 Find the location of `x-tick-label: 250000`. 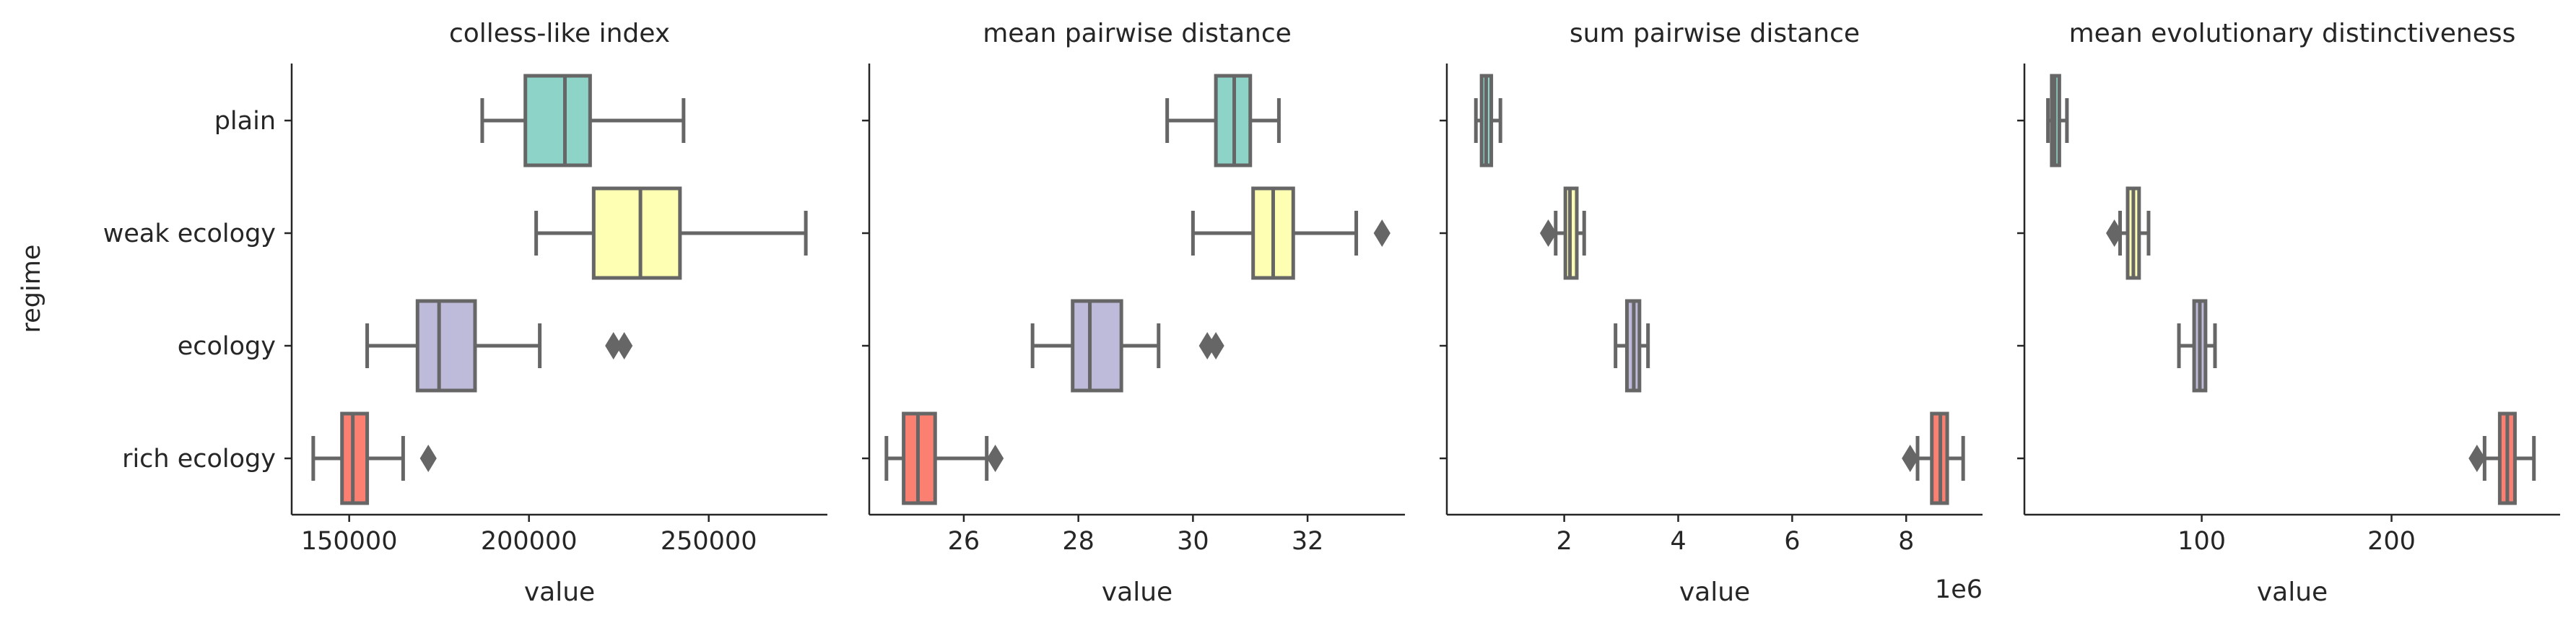

x-tick-label: 250000 is located at coordinates (709, 541).